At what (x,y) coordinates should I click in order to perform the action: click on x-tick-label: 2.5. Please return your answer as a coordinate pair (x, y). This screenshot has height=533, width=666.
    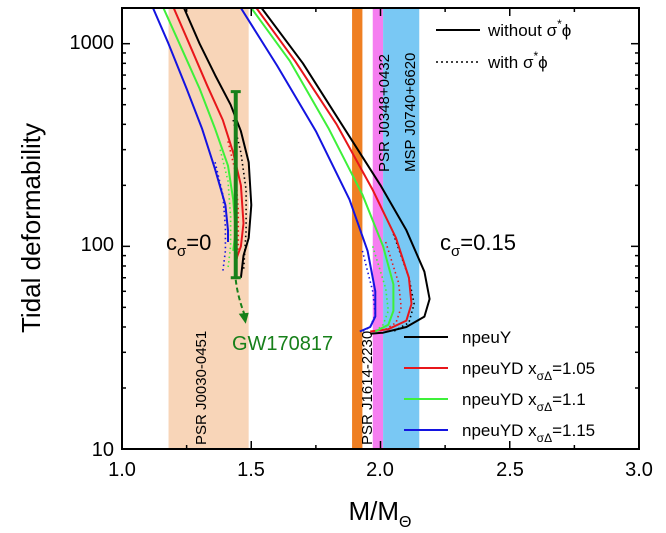
    Looking at the image, I should click on (510, 470).